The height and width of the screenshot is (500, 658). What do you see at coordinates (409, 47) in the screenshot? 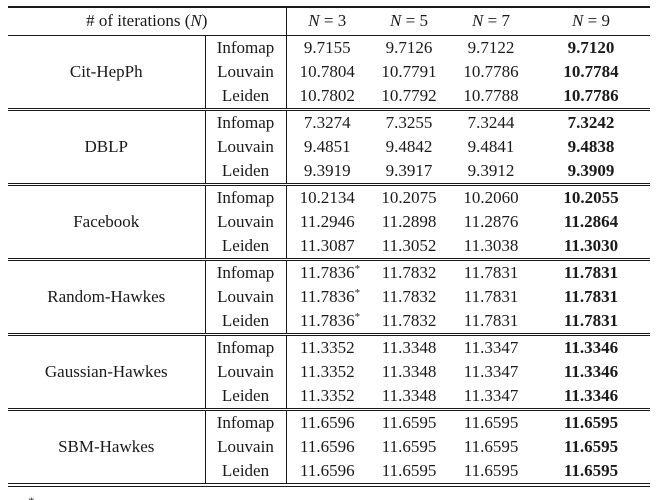
I see `value-cell: 9.7126` at bounding box center [409, 47].